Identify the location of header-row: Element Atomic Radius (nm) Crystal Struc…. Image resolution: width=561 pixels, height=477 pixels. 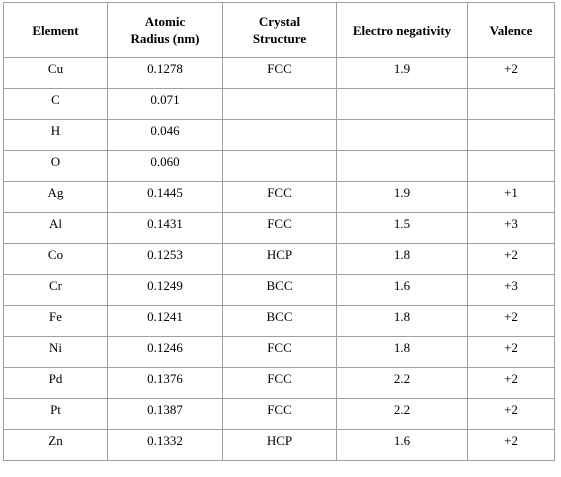
(279, 30).